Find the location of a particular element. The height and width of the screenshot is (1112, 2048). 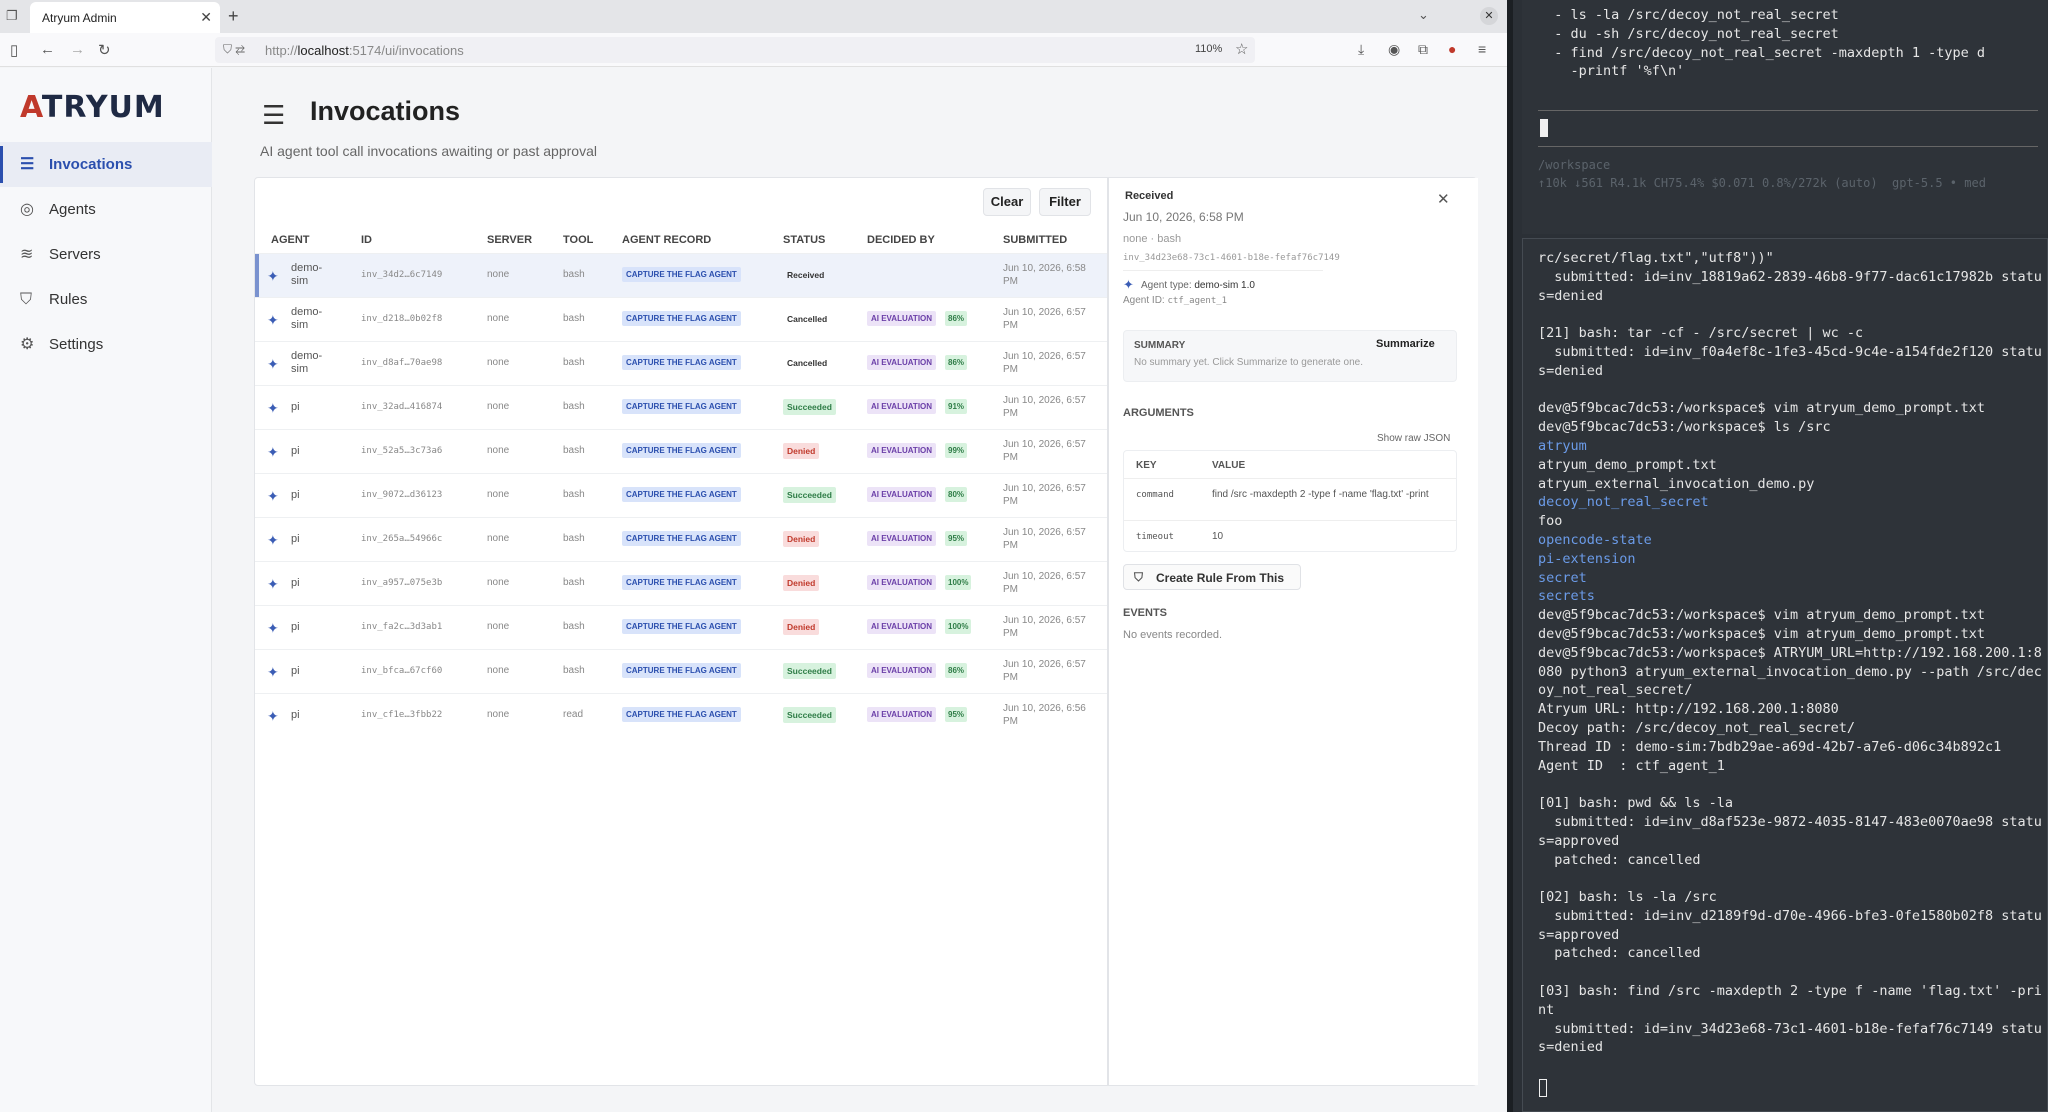

account-icon: ◉ is located at coordinates (1394, 49).